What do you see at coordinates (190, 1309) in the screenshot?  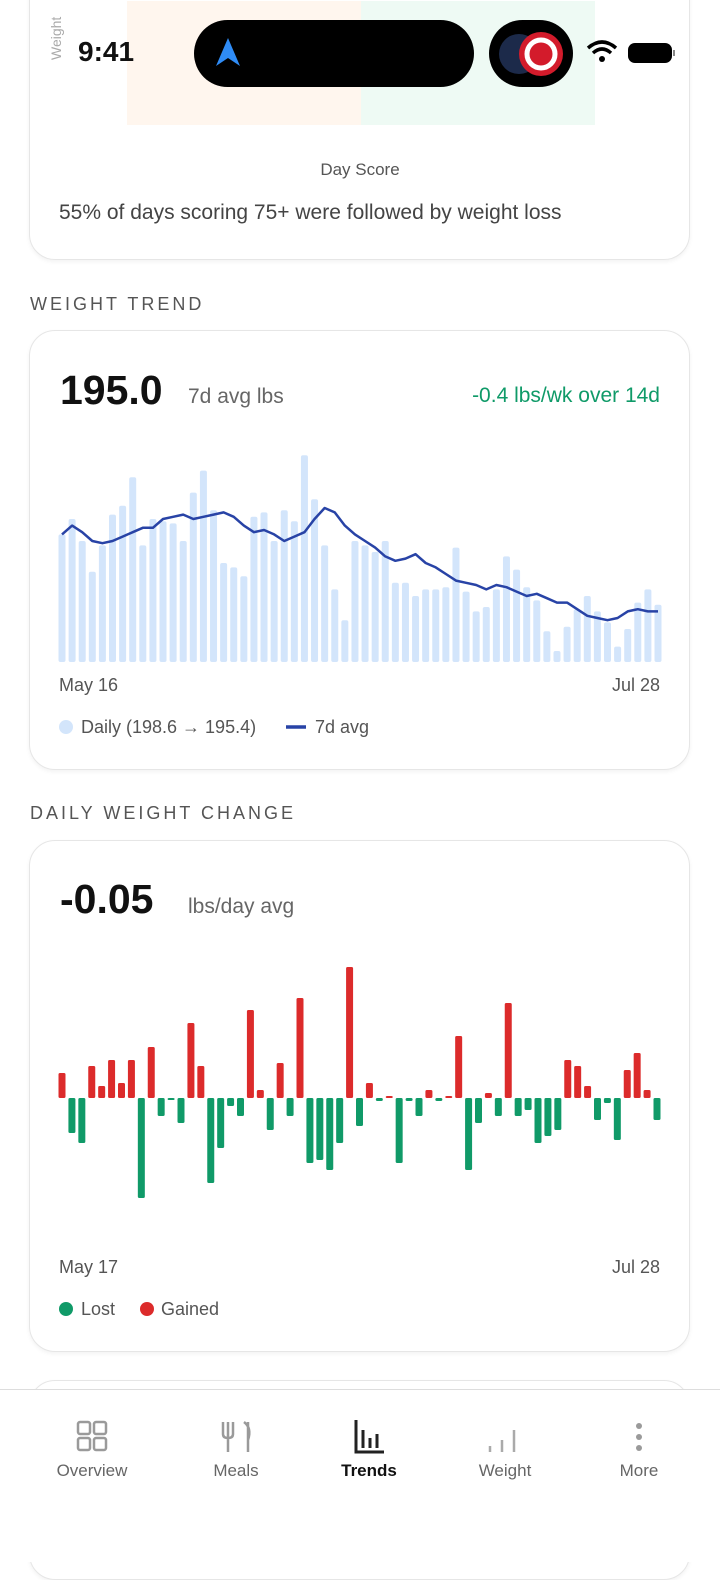 I see `legend-label: Gained` at bounding box center [190, 1309].